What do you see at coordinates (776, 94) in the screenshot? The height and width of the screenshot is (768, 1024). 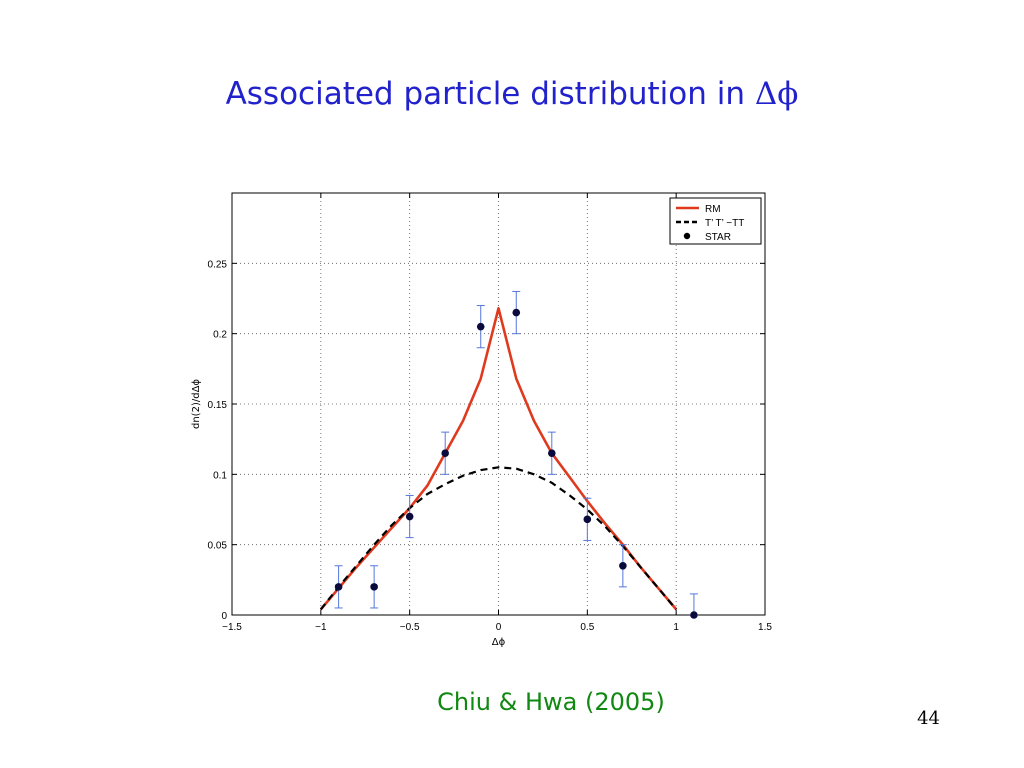 I see `slide-title-symbol: Δϕ` at bounding box center [776, 94].